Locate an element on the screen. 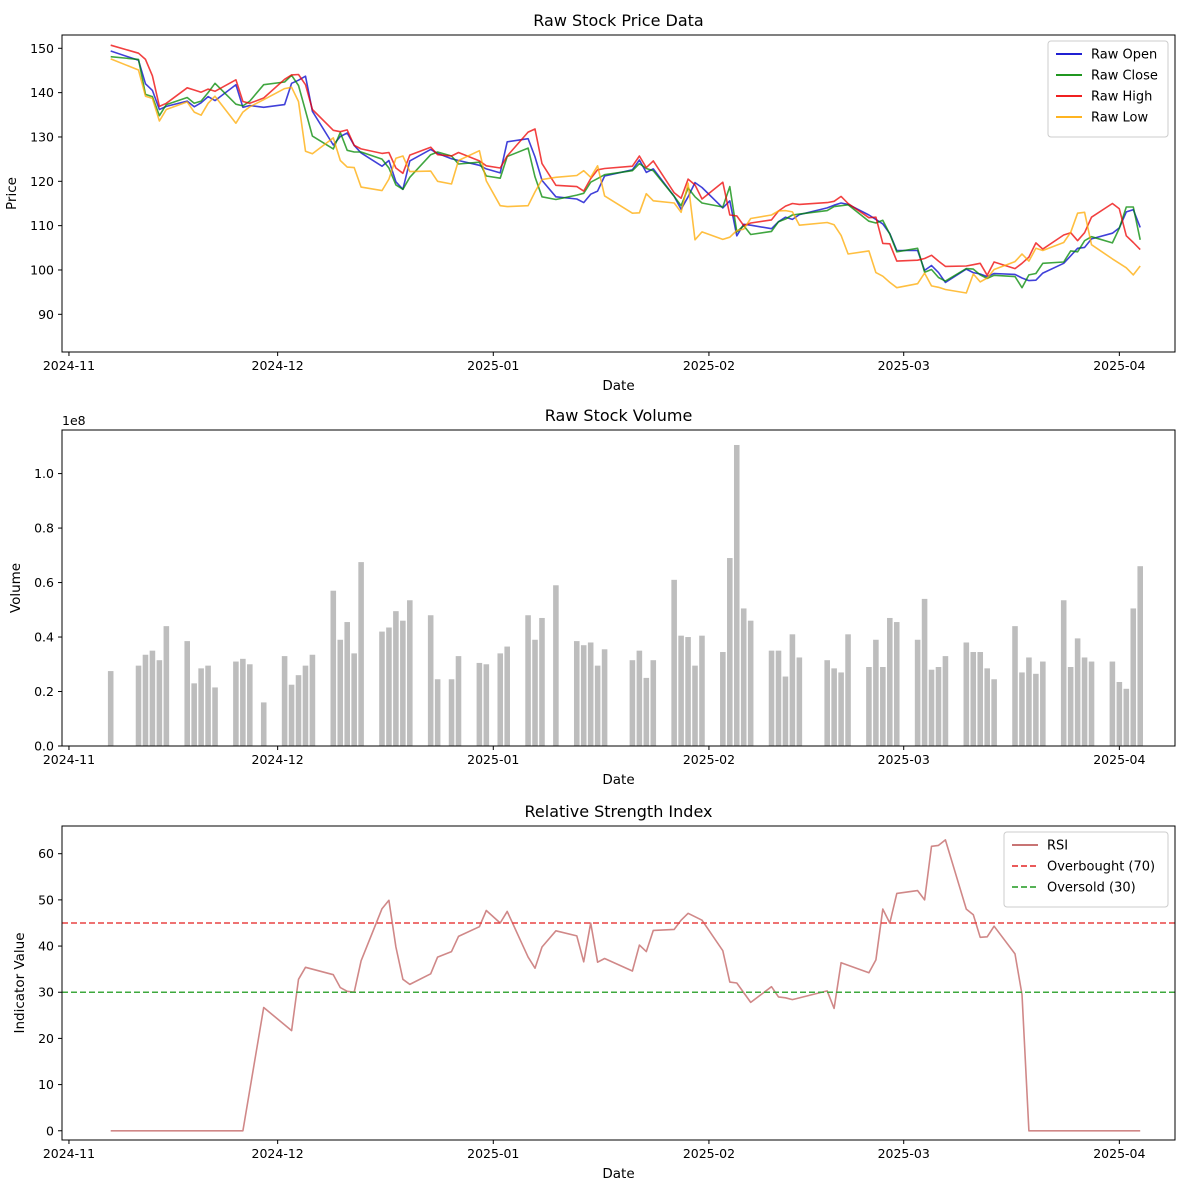 Image resolution: width=1181 pixels, height=1190 pixels. legend-label: Raw Open is located at coordinates (1124, 55).